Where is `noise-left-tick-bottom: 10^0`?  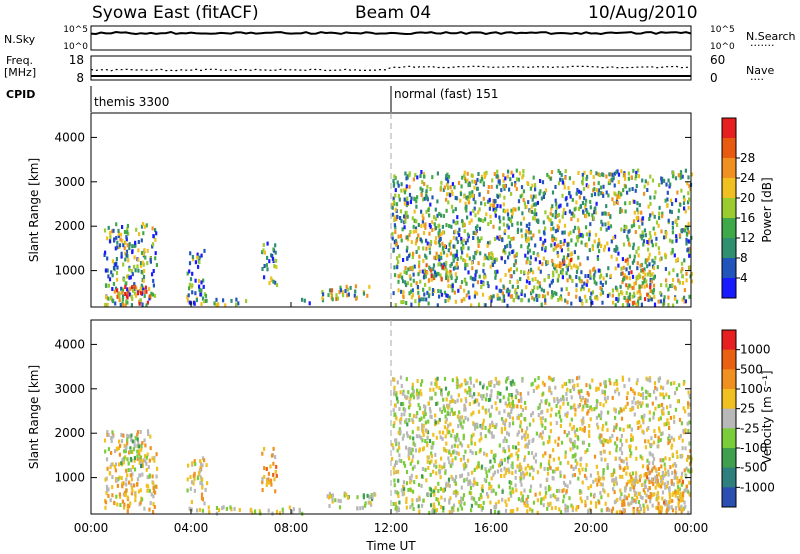
noise-left-tick-bottom: 10^0 is located at coordinates (75, 47).